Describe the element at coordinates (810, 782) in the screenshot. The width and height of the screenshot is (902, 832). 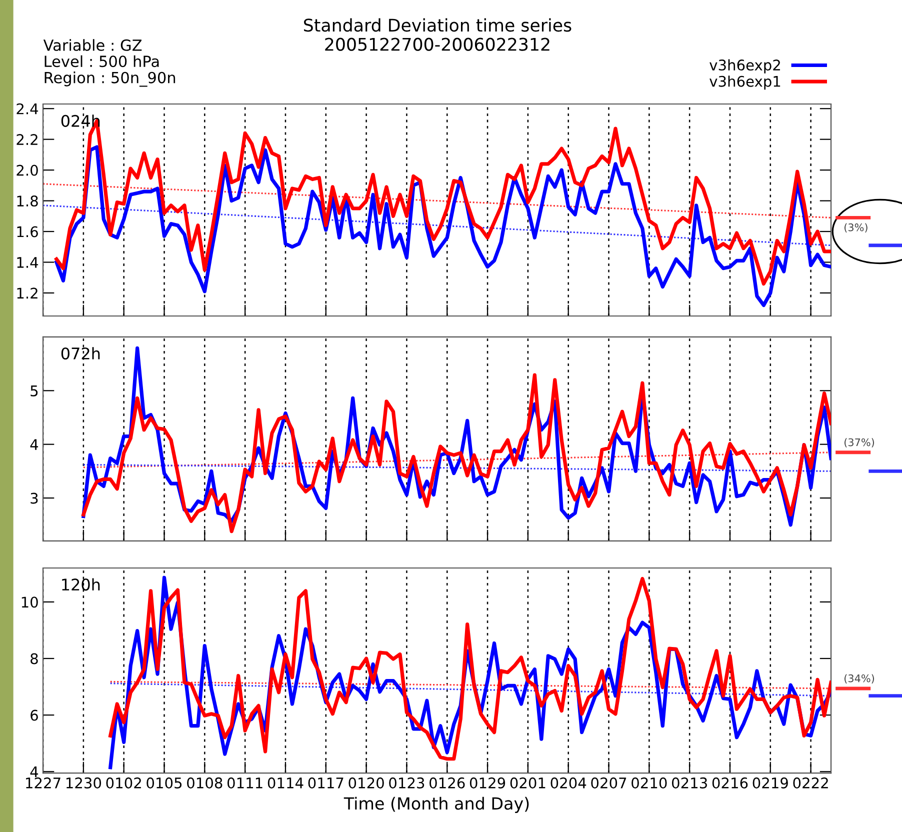
I see `x-tick-label: 0222` at that location.